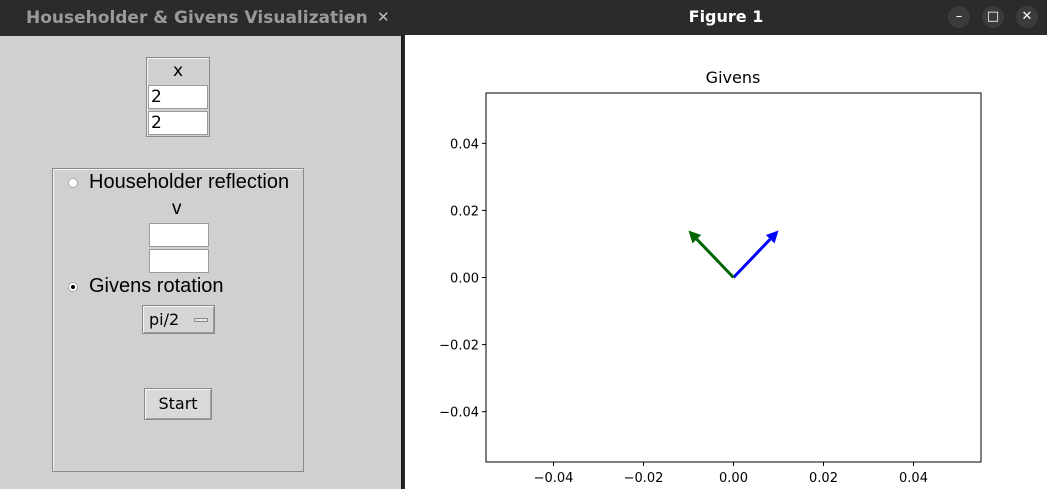  I want to click on x-tick-label: −0.02, so click(644, 478).